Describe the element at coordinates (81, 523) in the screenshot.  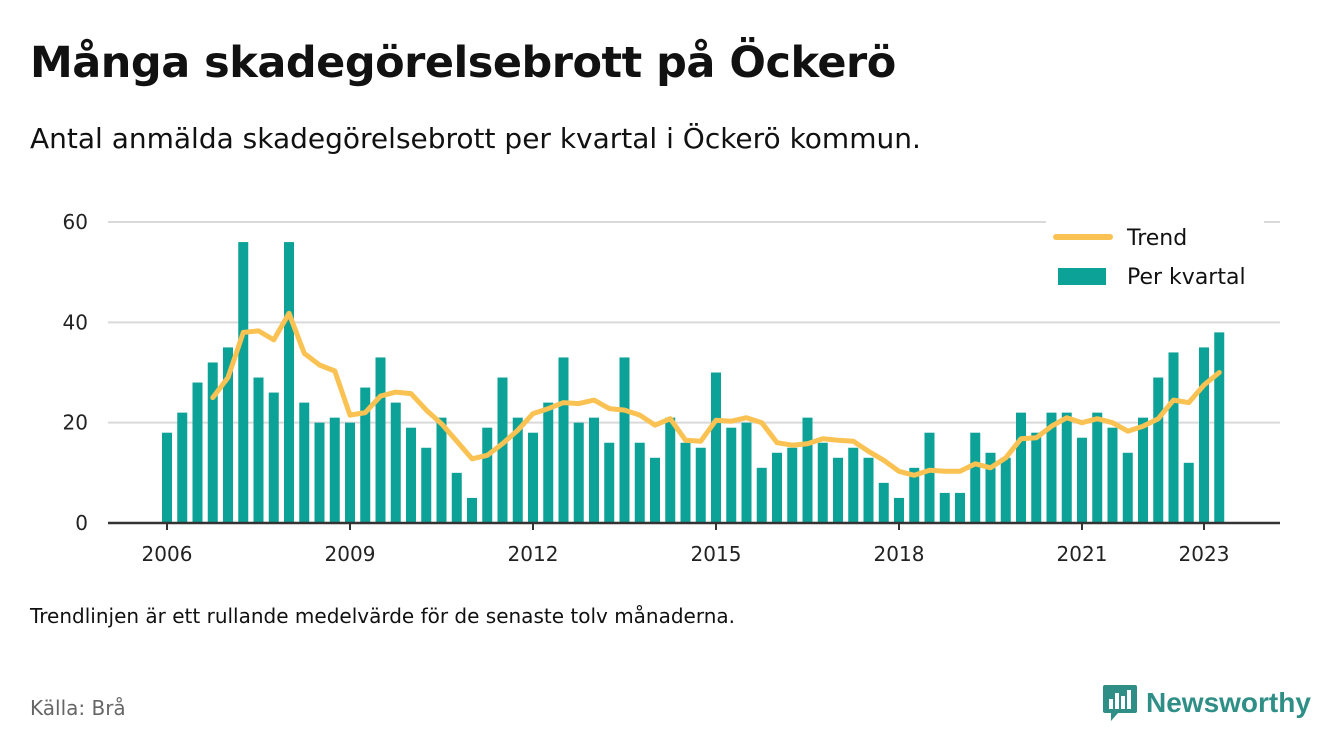
I see `y-tick-label: 0` at that location.